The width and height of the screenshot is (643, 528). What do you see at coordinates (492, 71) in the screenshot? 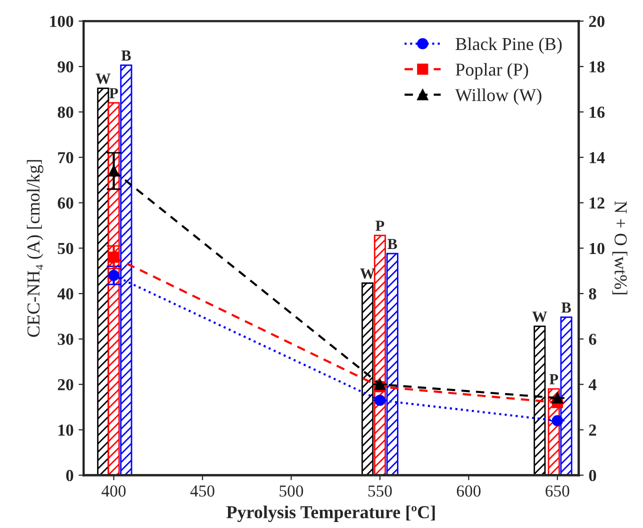
I see `legend-label: Poplar (P)` at bounding box center [492, 71].